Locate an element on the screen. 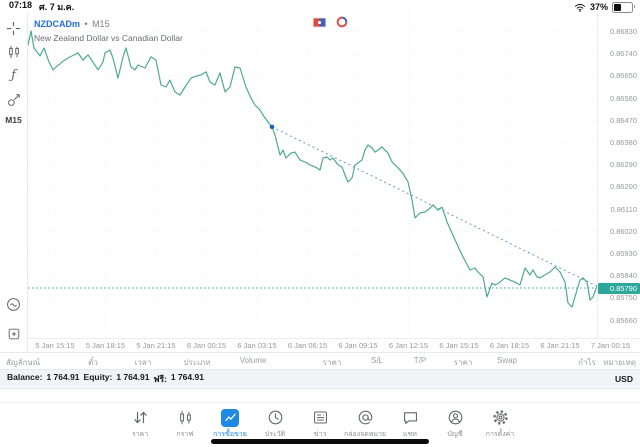 This screenshot has height=447, width=640. objects-icon is located at coordinates (14, 100).